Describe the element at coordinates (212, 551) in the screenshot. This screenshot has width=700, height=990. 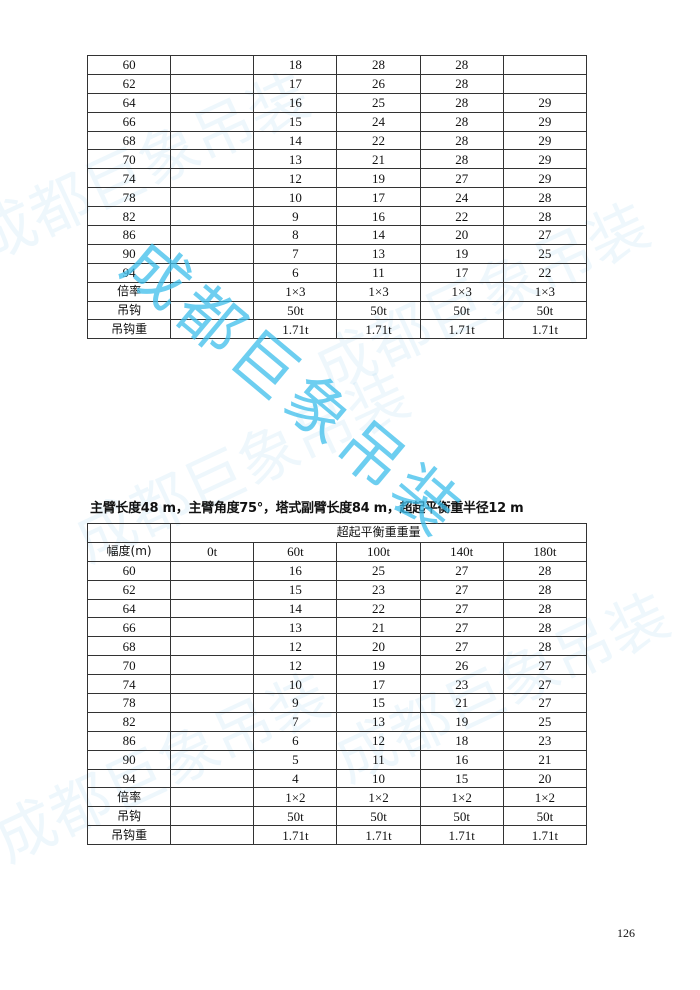
I see `column-header: 0t` at that location.